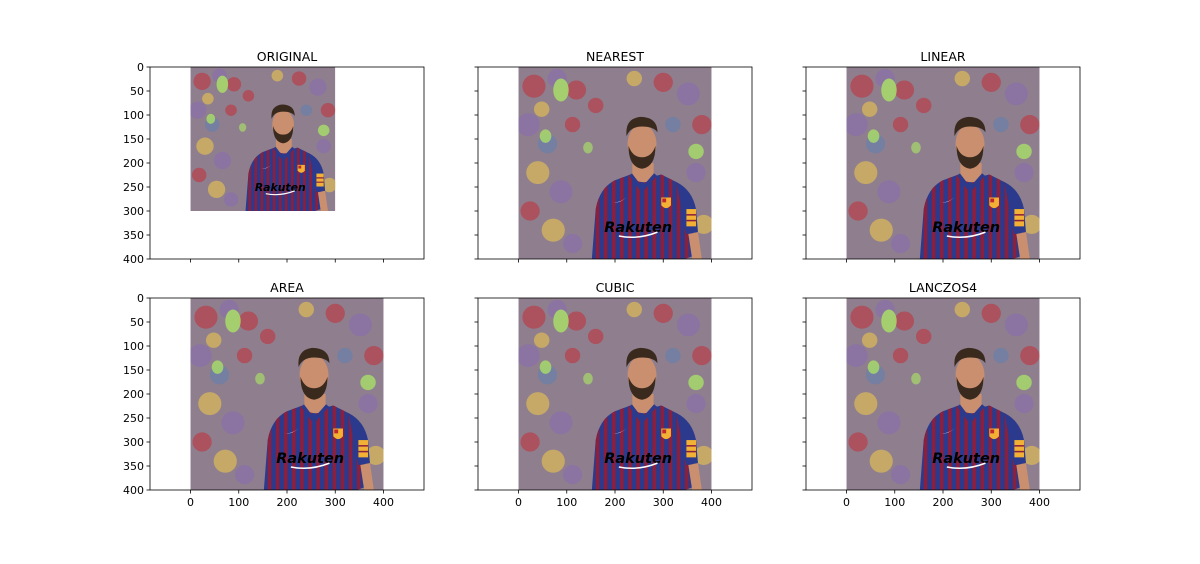 The height and width of the screenshot is (564, 1200). I want to click on subplot-linear: LINEAR, so click(941, 156).